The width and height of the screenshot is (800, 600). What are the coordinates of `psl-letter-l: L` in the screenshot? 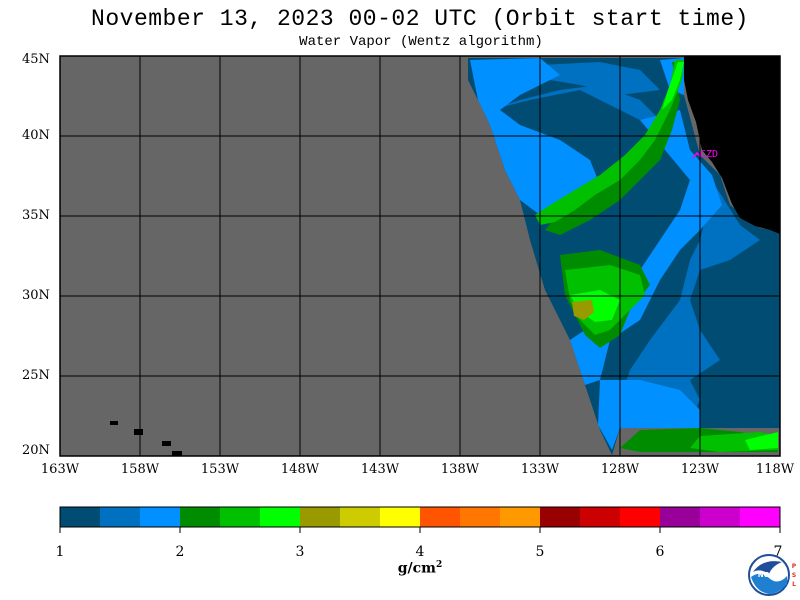 It's located at (794, 584).